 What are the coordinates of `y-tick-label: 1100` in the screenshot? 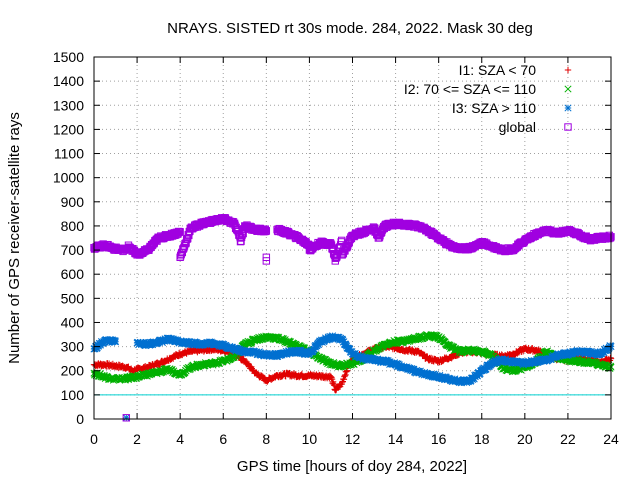 It's located at (69, 154).